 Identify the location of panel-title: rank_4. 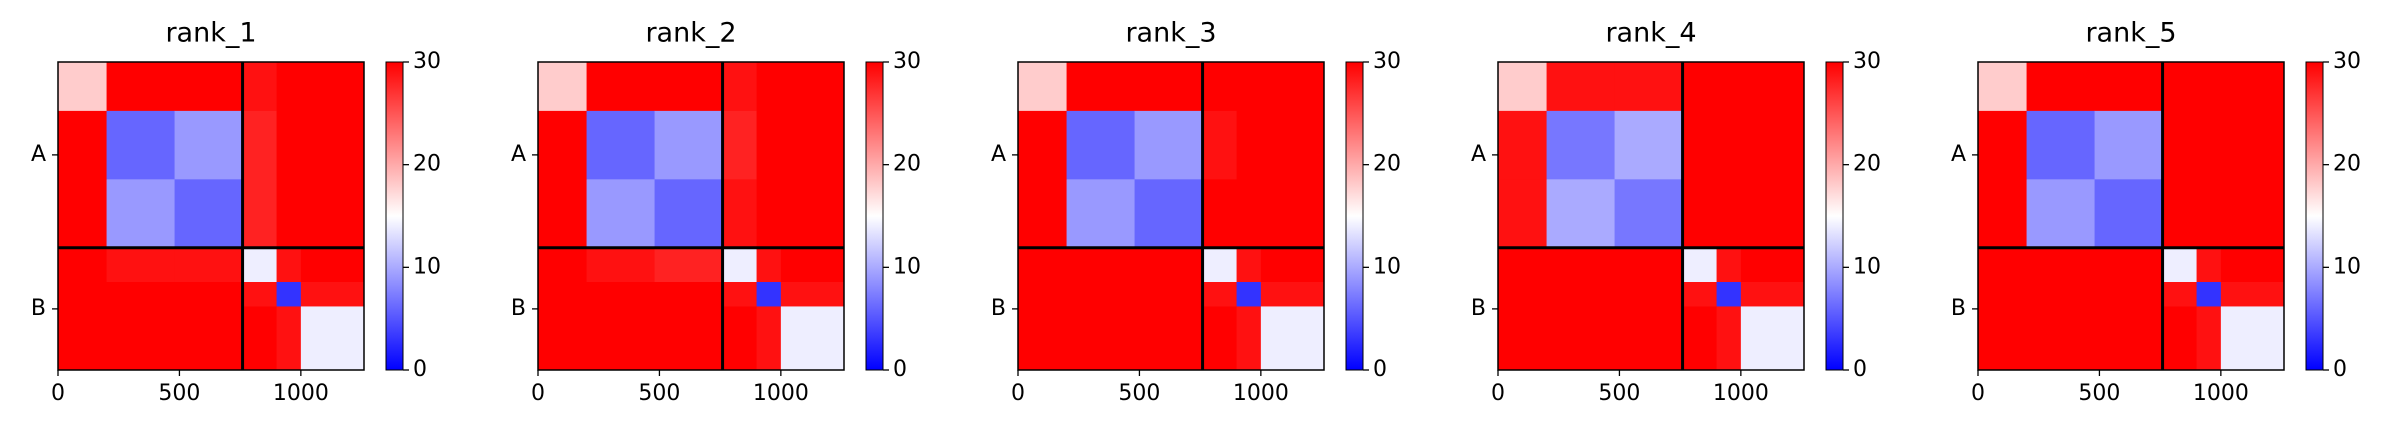
(1650, 33).